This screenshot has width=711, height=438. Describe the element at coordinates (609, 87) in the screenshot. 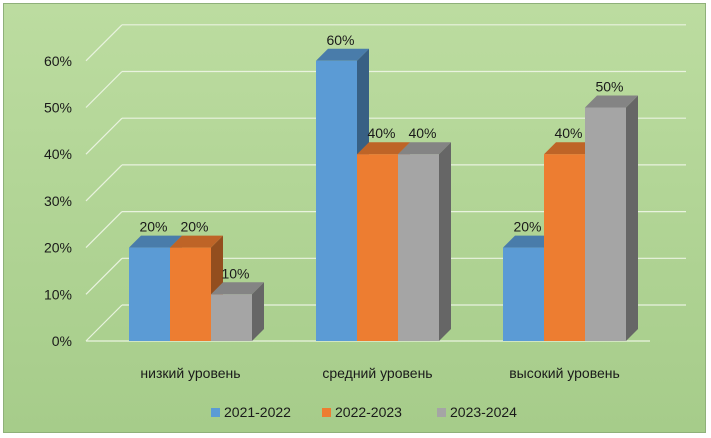

I see `data-label: 50%` at that location.